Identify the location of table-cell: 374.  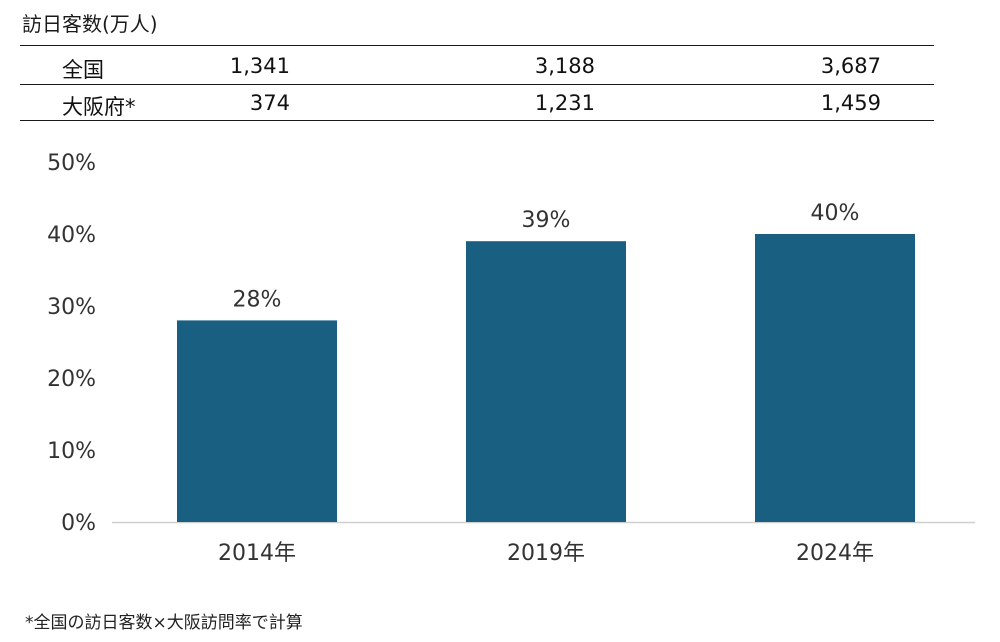
(269, 103).